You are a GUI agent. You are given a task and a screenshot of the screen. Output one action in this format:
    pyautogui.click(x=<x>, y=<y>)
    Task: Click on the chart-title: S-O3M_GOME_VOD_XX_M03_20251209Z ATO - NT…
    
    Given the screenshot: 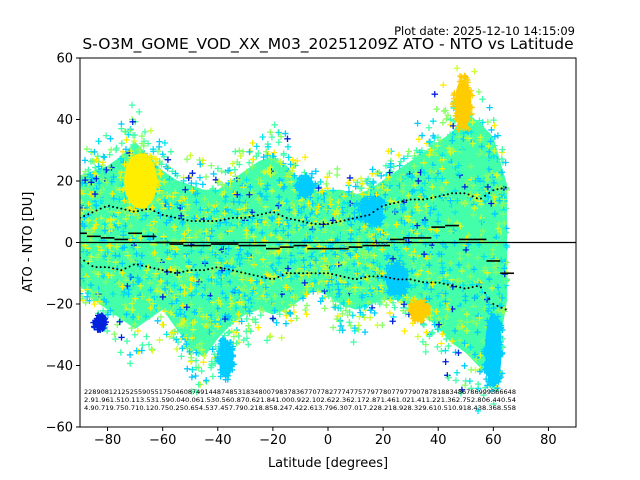 What is the action you would take?
    pyautogui.click(x=327, y=44)
    